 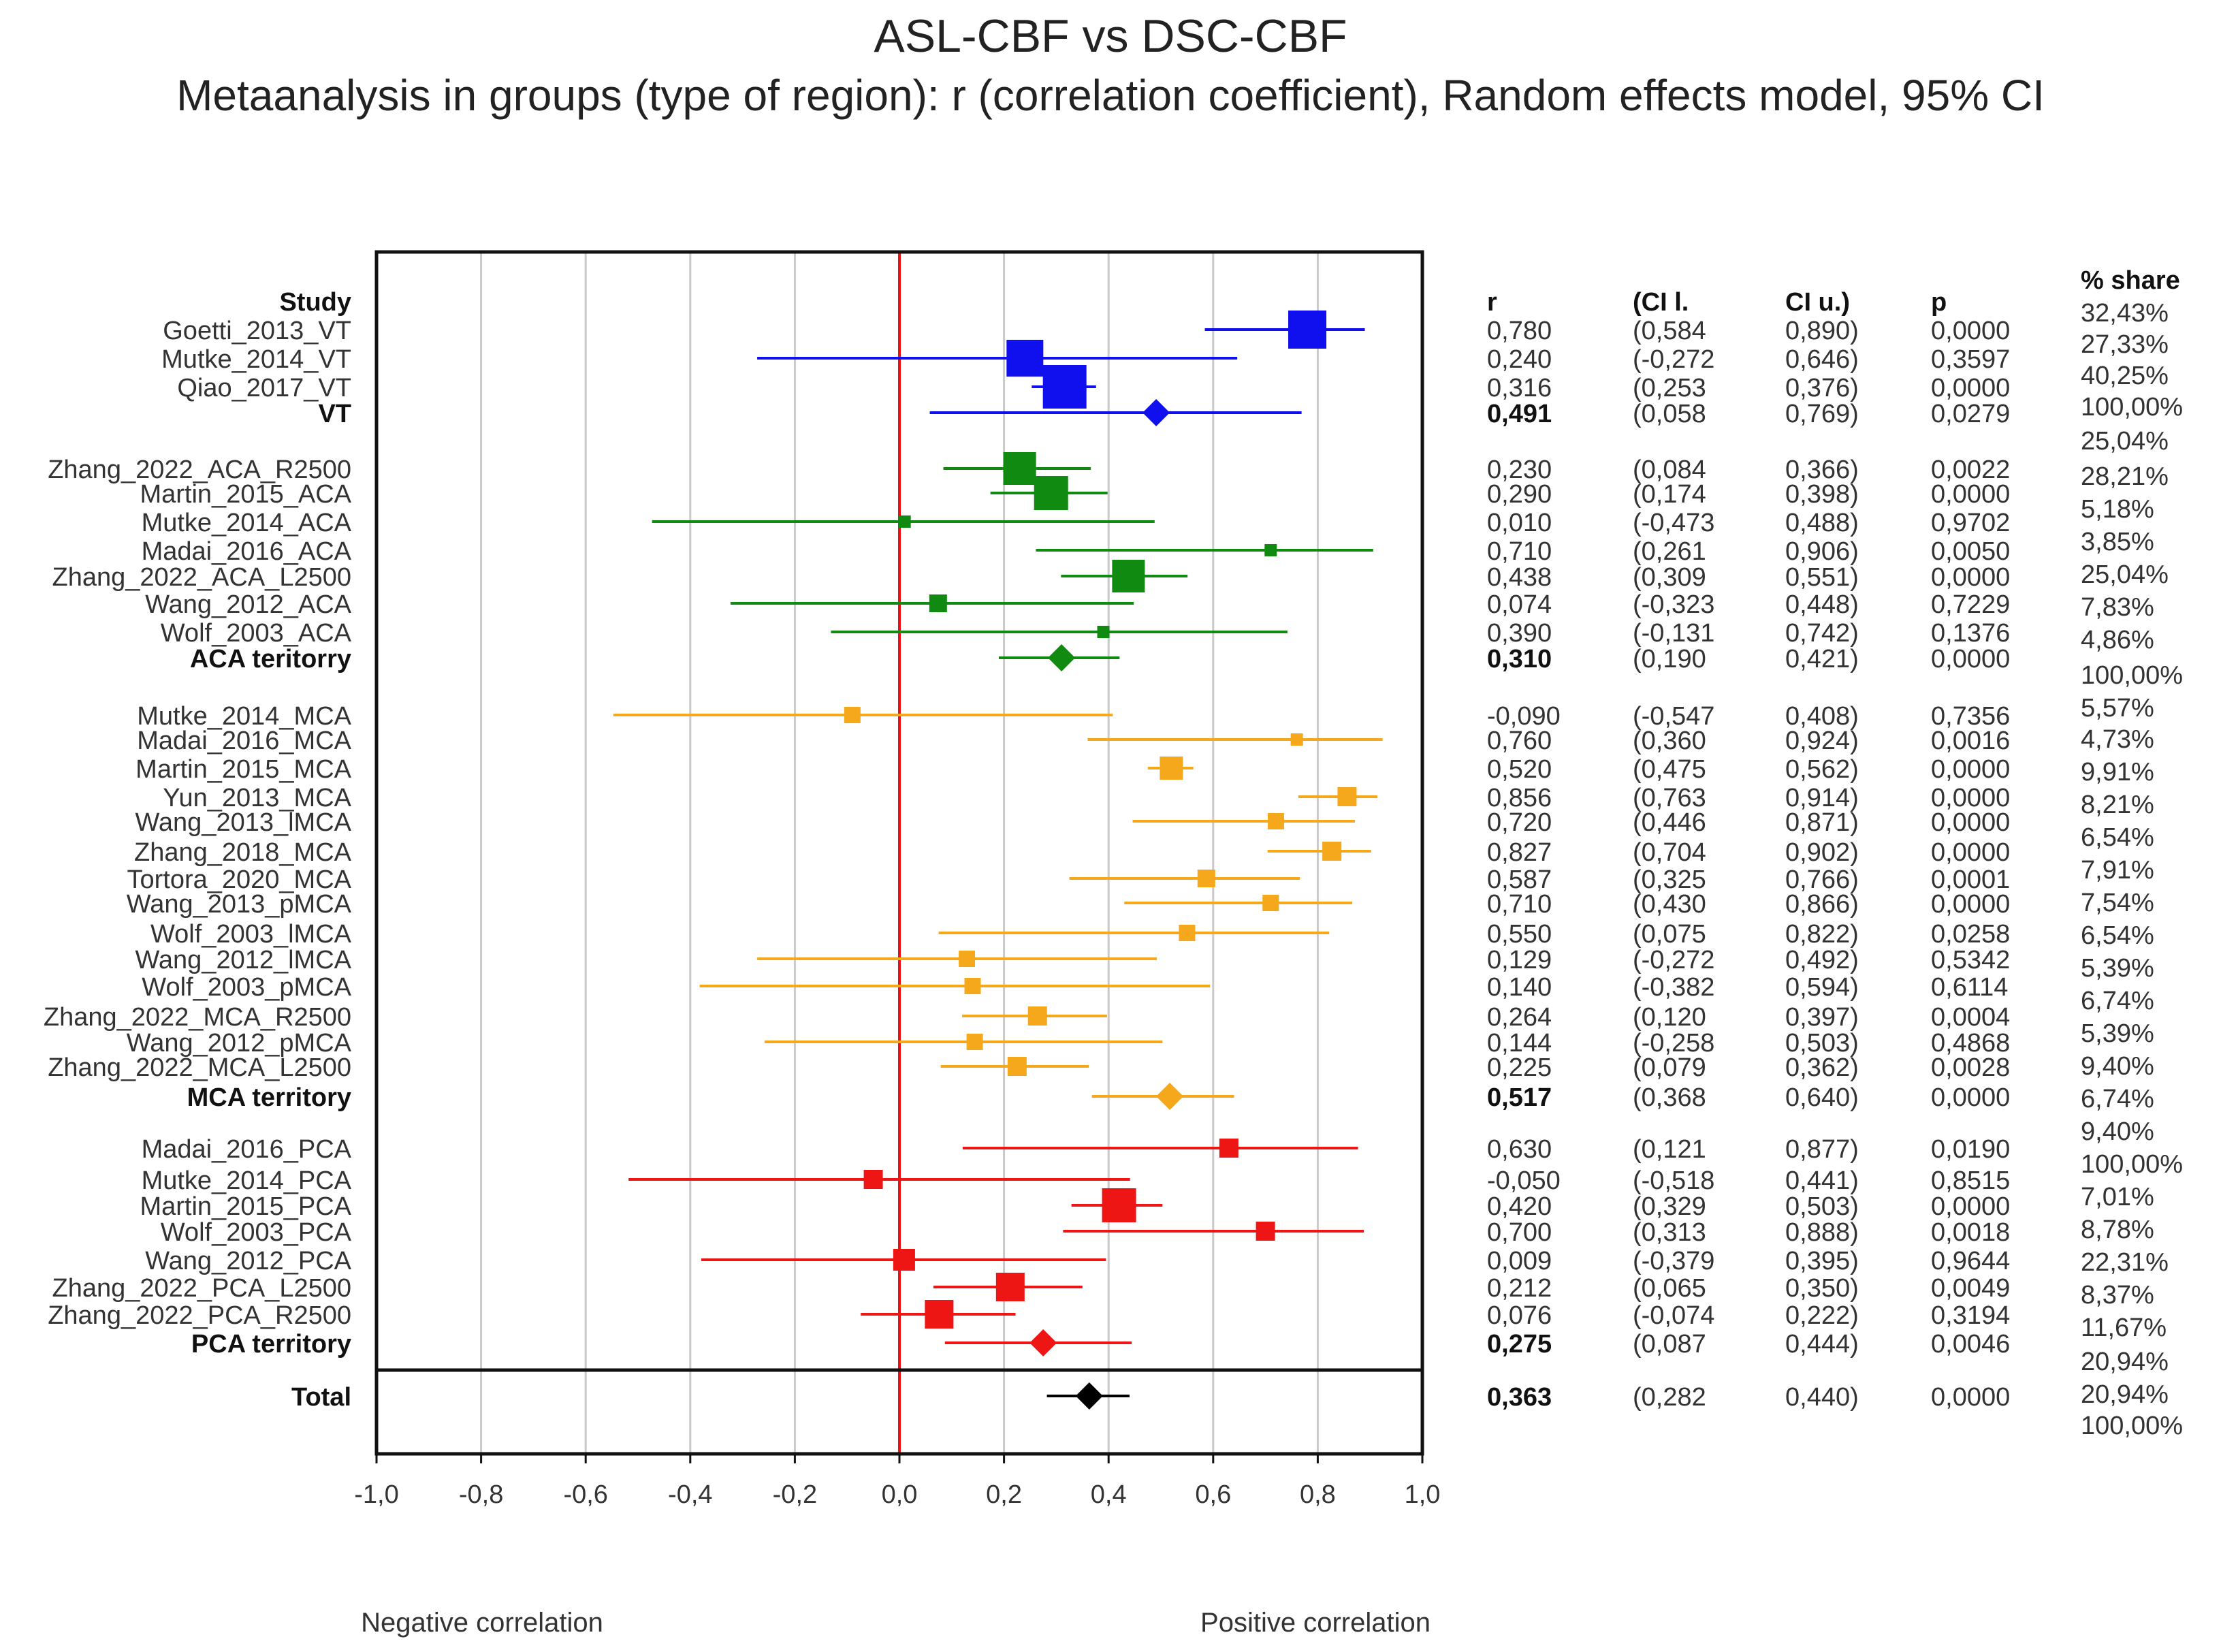 What do you see at coordinates (1519, 633) in the screenshot?
I see `value-r: 0,390` at bounding box center [1519, 633].